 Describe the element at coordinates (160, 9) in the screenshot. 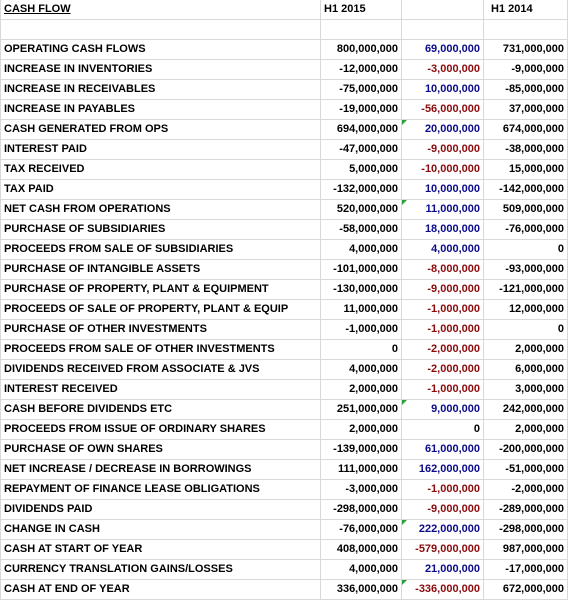

I see `header-title-cell: CASH FLOW` at that location.